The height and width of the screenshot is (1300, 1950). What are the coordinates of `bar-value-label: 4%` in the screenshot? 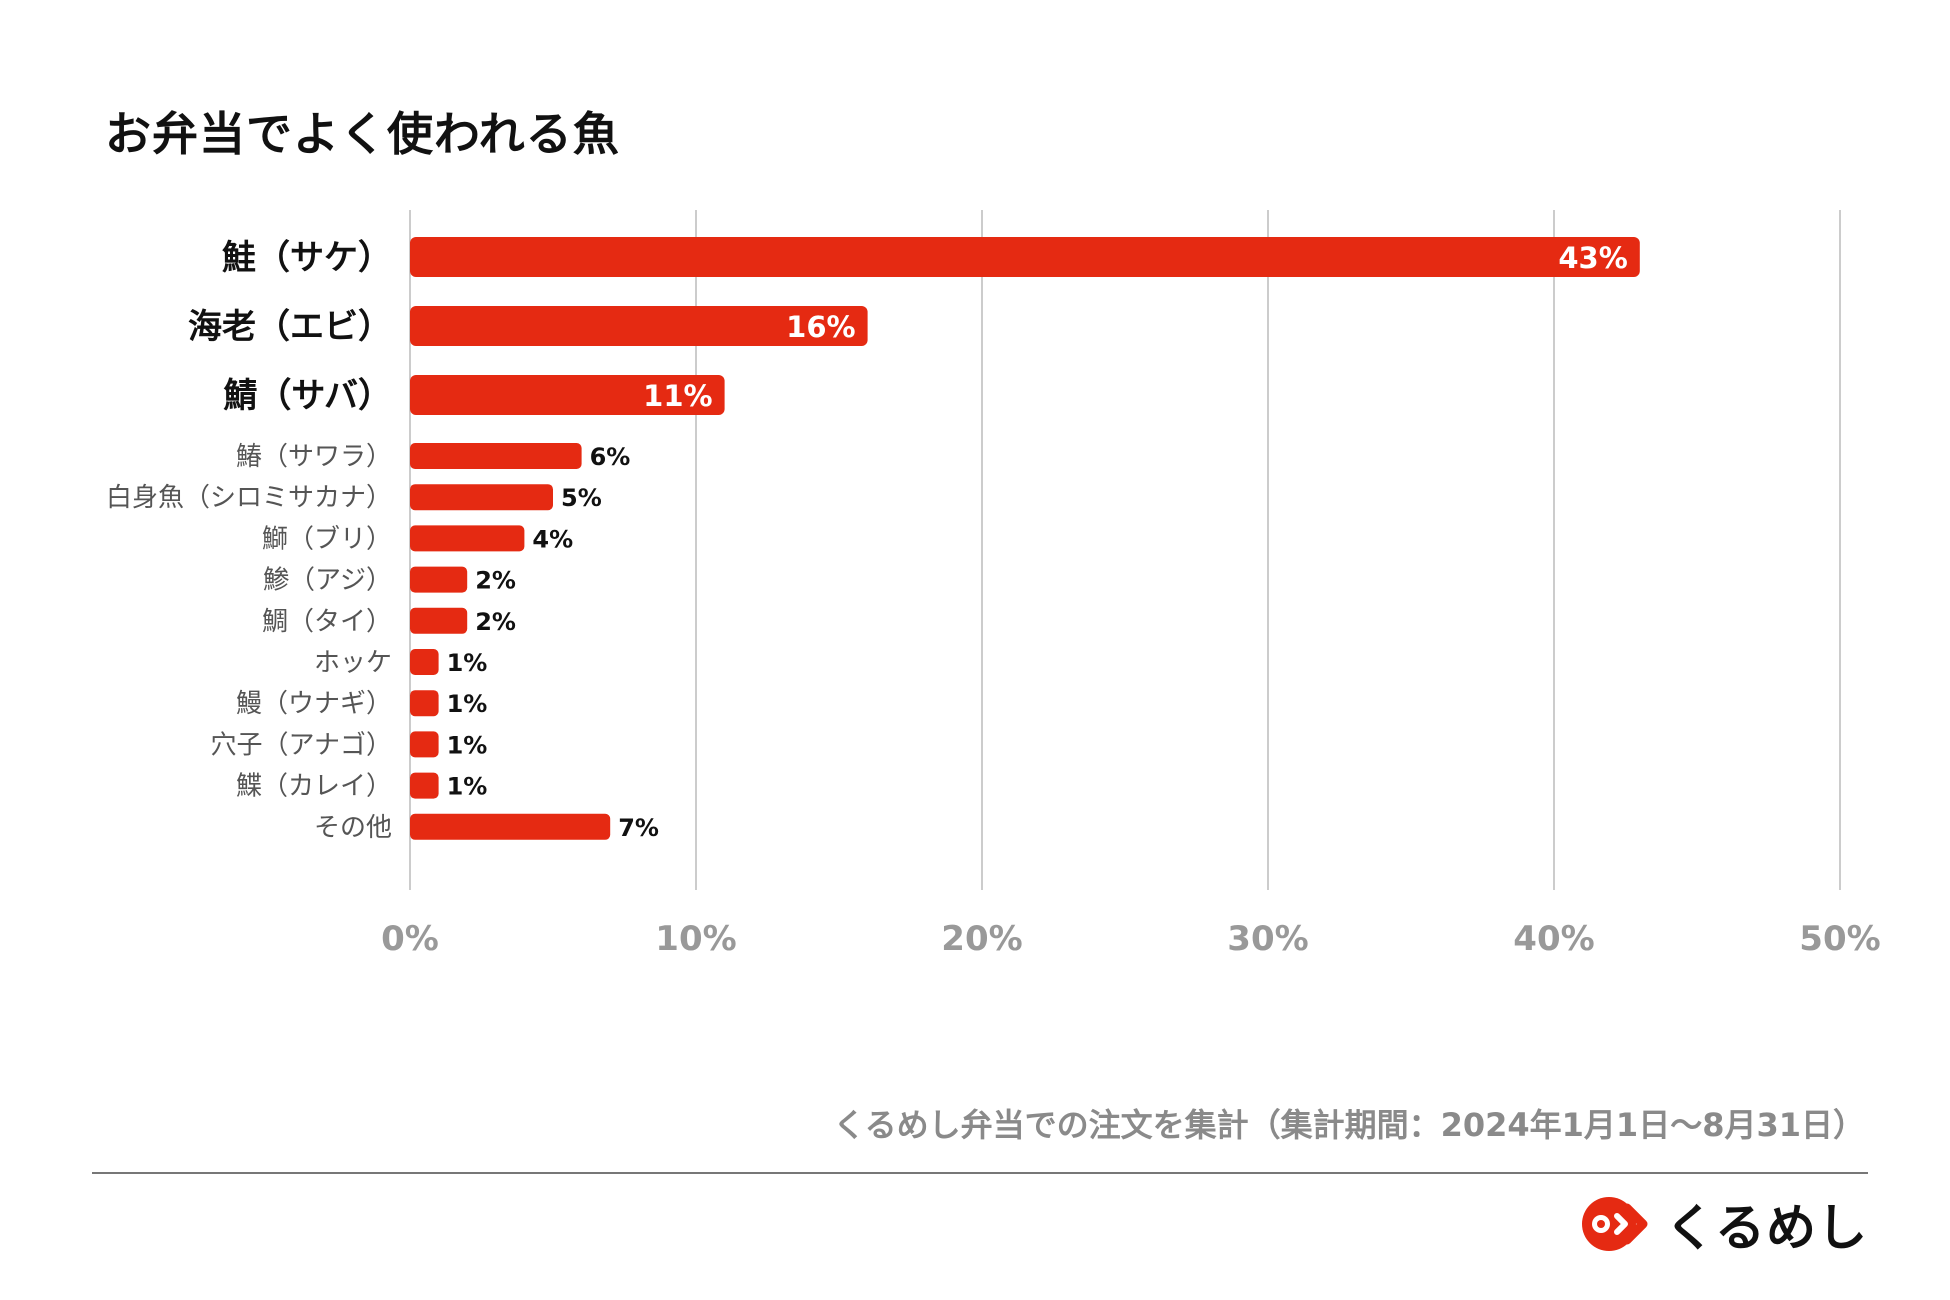 It's located at (552, 539).